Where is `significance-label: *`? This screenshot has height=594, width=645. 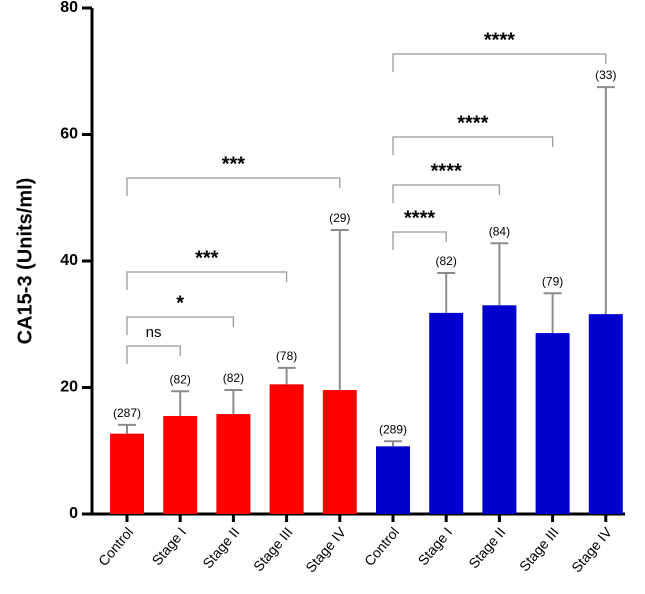 significance-label: * is located at coordinates (180, 303).